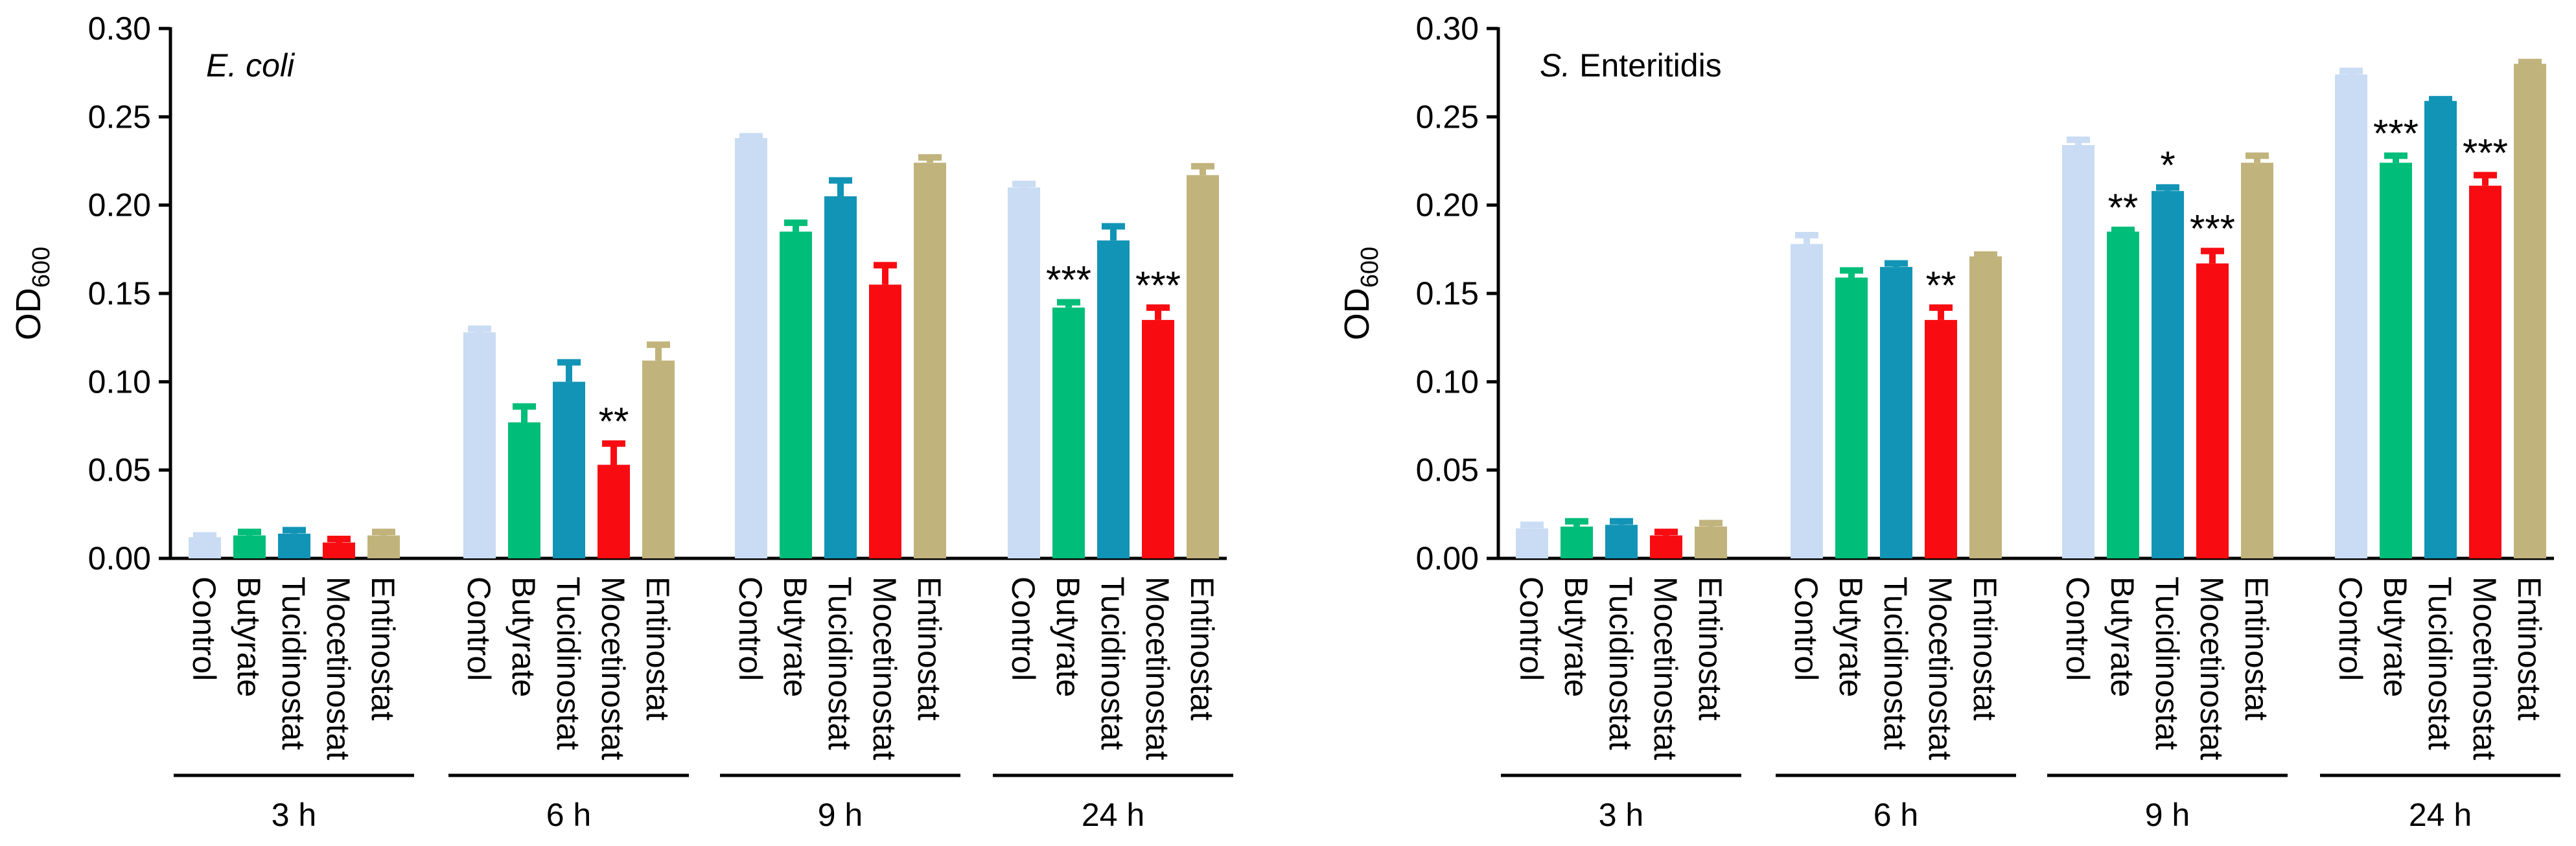 The width and height of the screenshot is (2576, 846). I want to click on bar-3-h-tucidinostat, so click(1622, 541).